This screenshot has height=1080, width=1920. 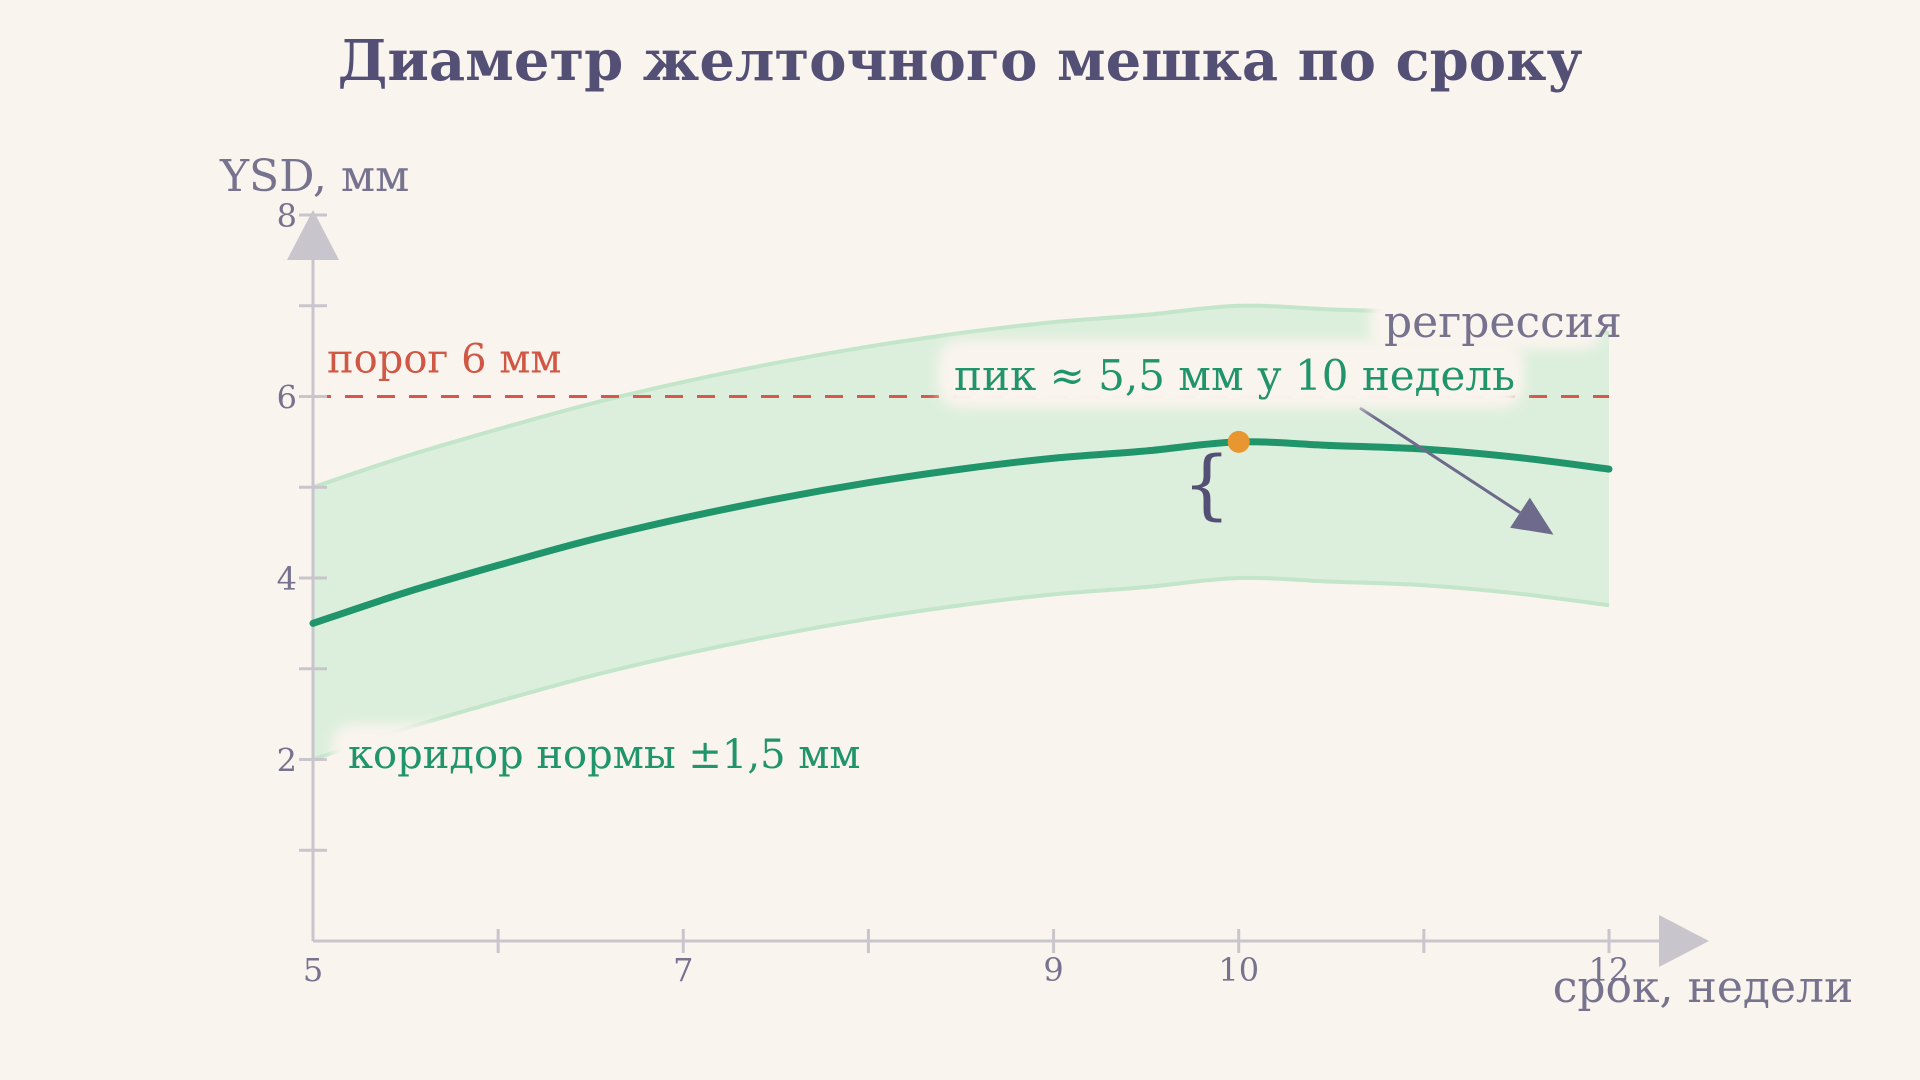 I want to click on x-tick-label: 12, so click(x=1609, y=970).